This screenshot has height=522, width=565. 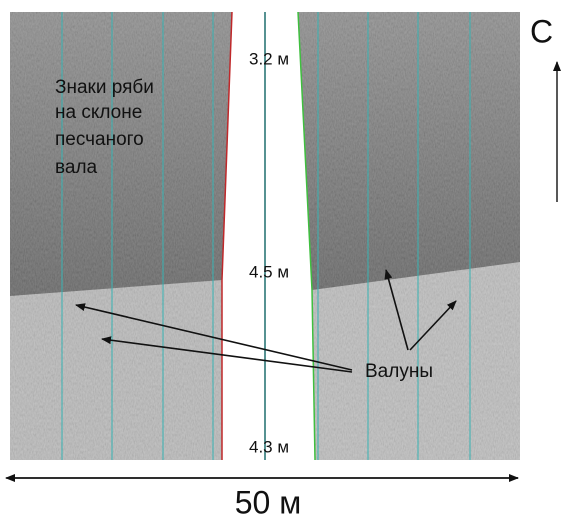 What do you see at coordinates (269, 271) in the screenshot?
I see `depth-label: 4.5 м` at bounding box center [269, 271].